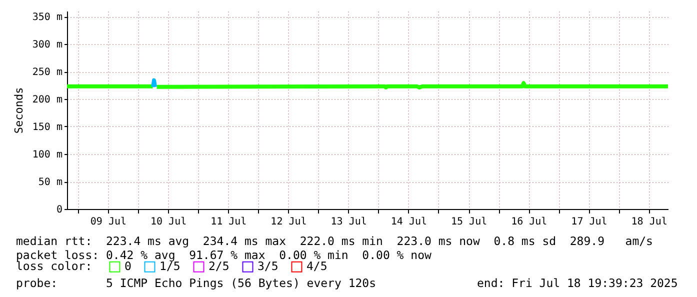 The width and height of the screenshot is (697, 297). I want to click on x-tick-label: 15 Jul, so click(469, 222).